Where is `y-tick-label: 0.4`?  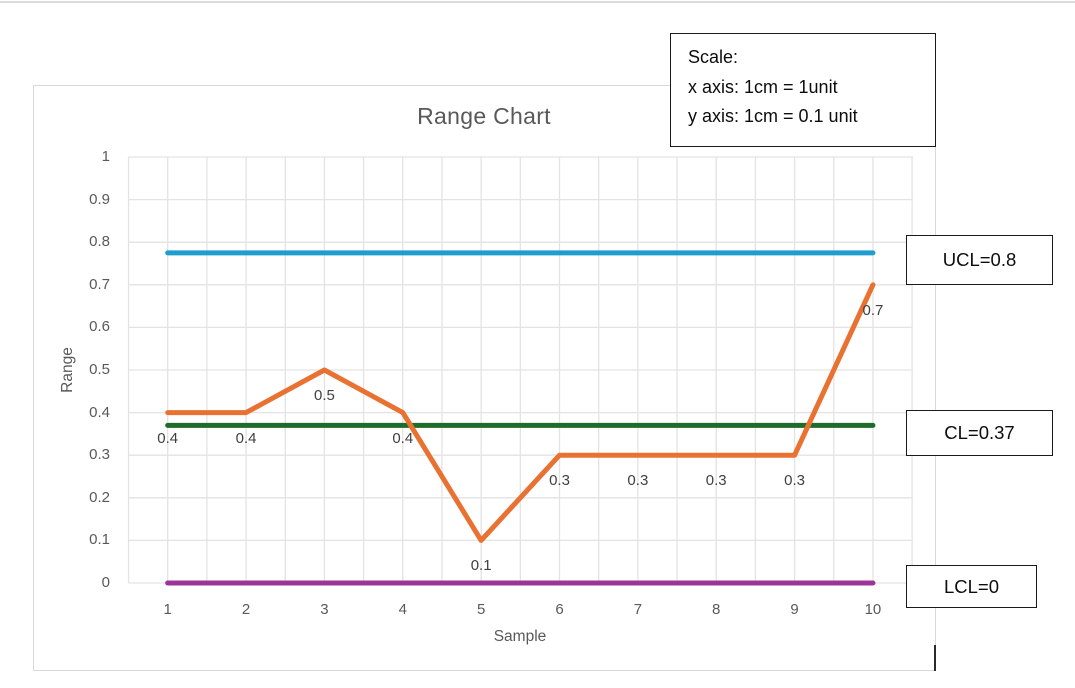
y-tick-label: 0.4 is located at coordinates (99, 412).